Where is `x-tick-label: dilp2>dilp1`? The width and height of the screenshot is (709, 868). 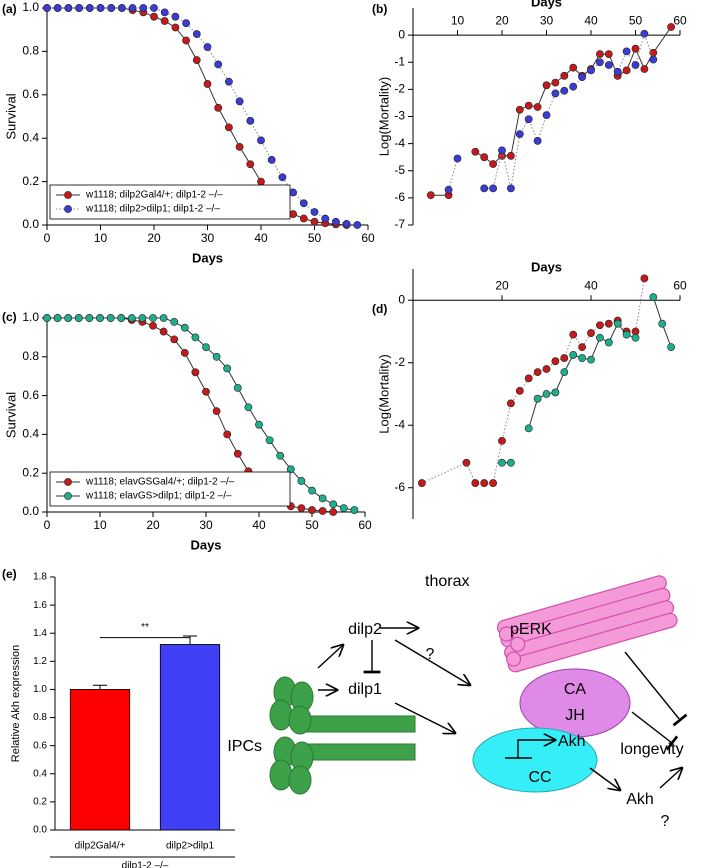
x-tick-label: dilp2>dilp1 is located at coordinates (190, 846).